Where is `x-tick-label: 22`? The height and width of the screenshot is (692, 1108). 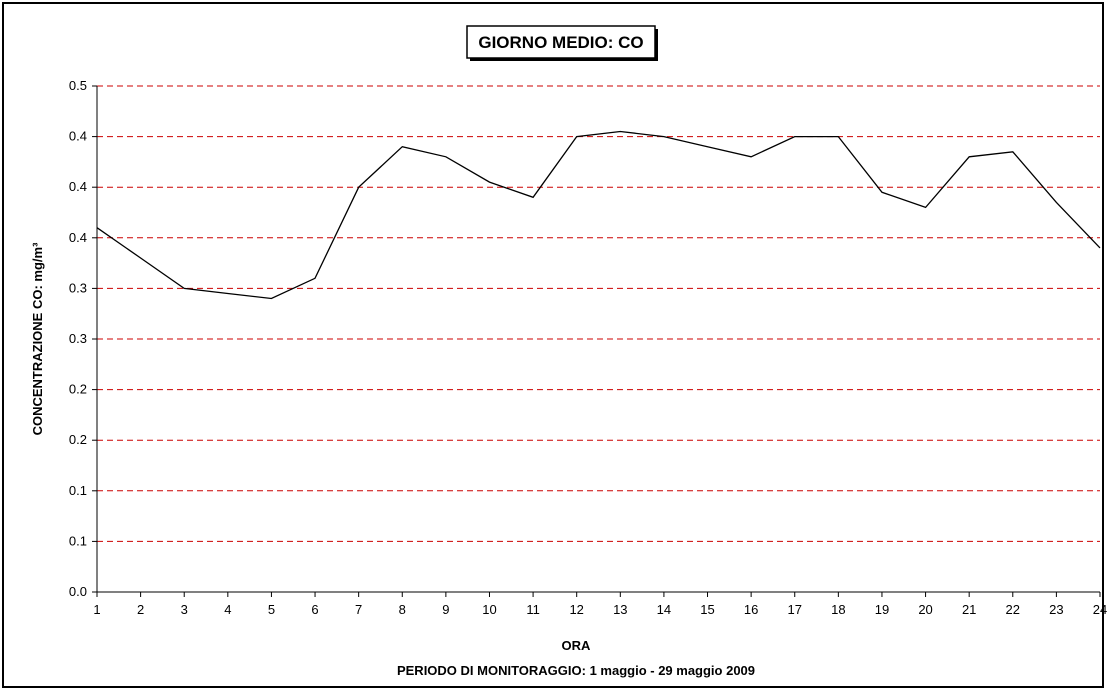 x-tick-label: 22 is located at coordinates (1013, 609).